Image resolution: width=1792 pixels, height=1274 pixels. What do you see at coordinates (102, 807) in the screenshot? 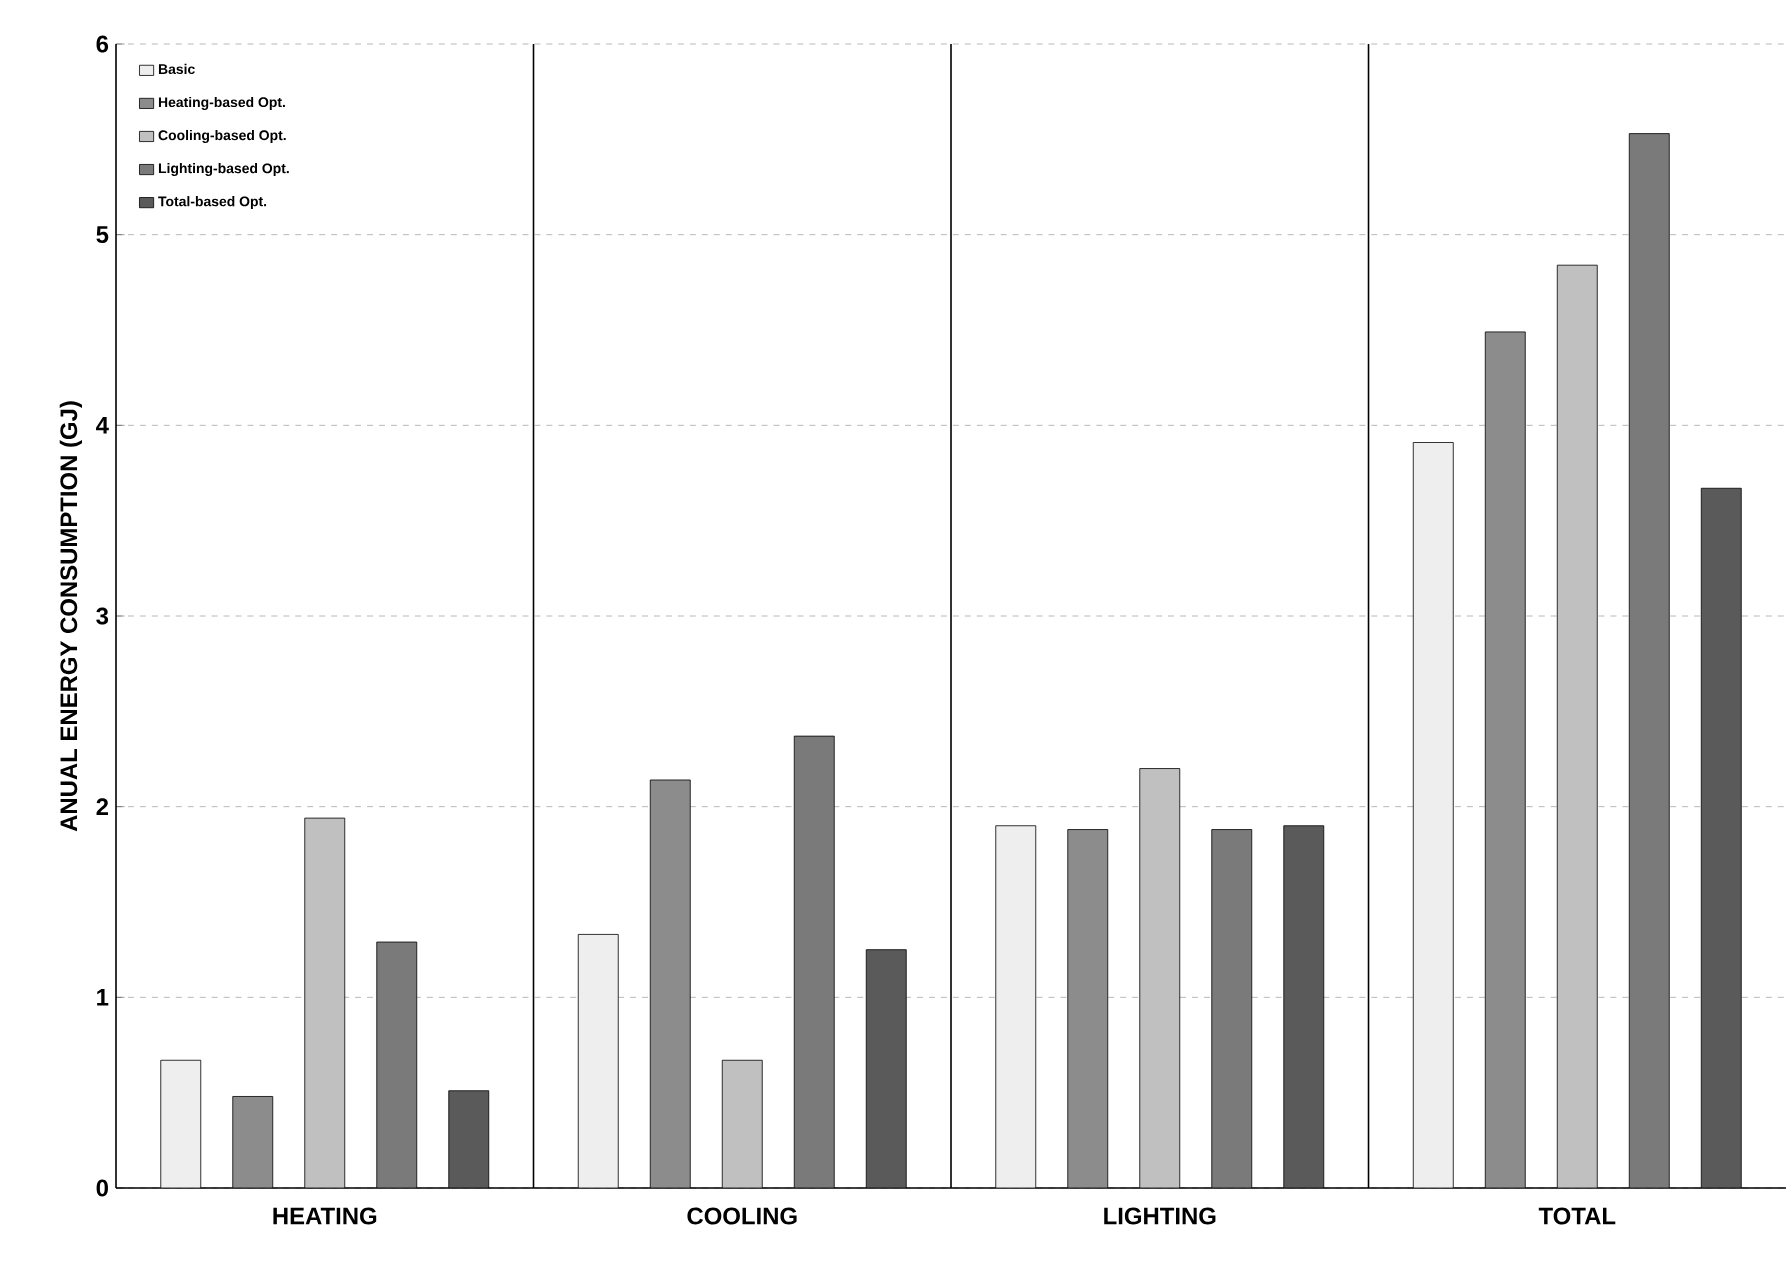
I see `y-tick-label: 2` at bounding box center [102, 807].